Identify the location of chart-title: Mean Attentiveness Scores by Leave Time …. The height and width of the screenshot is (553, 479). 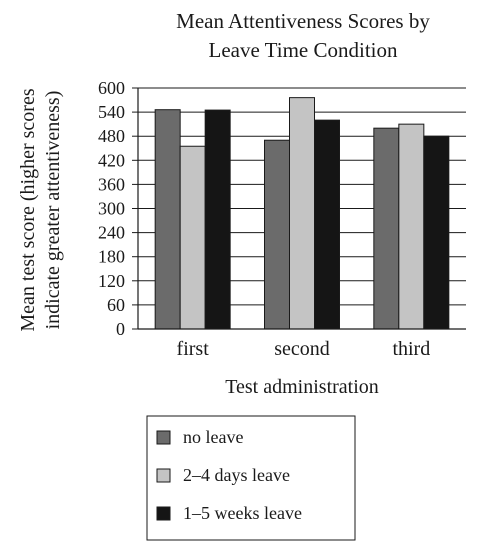
(303, 35).